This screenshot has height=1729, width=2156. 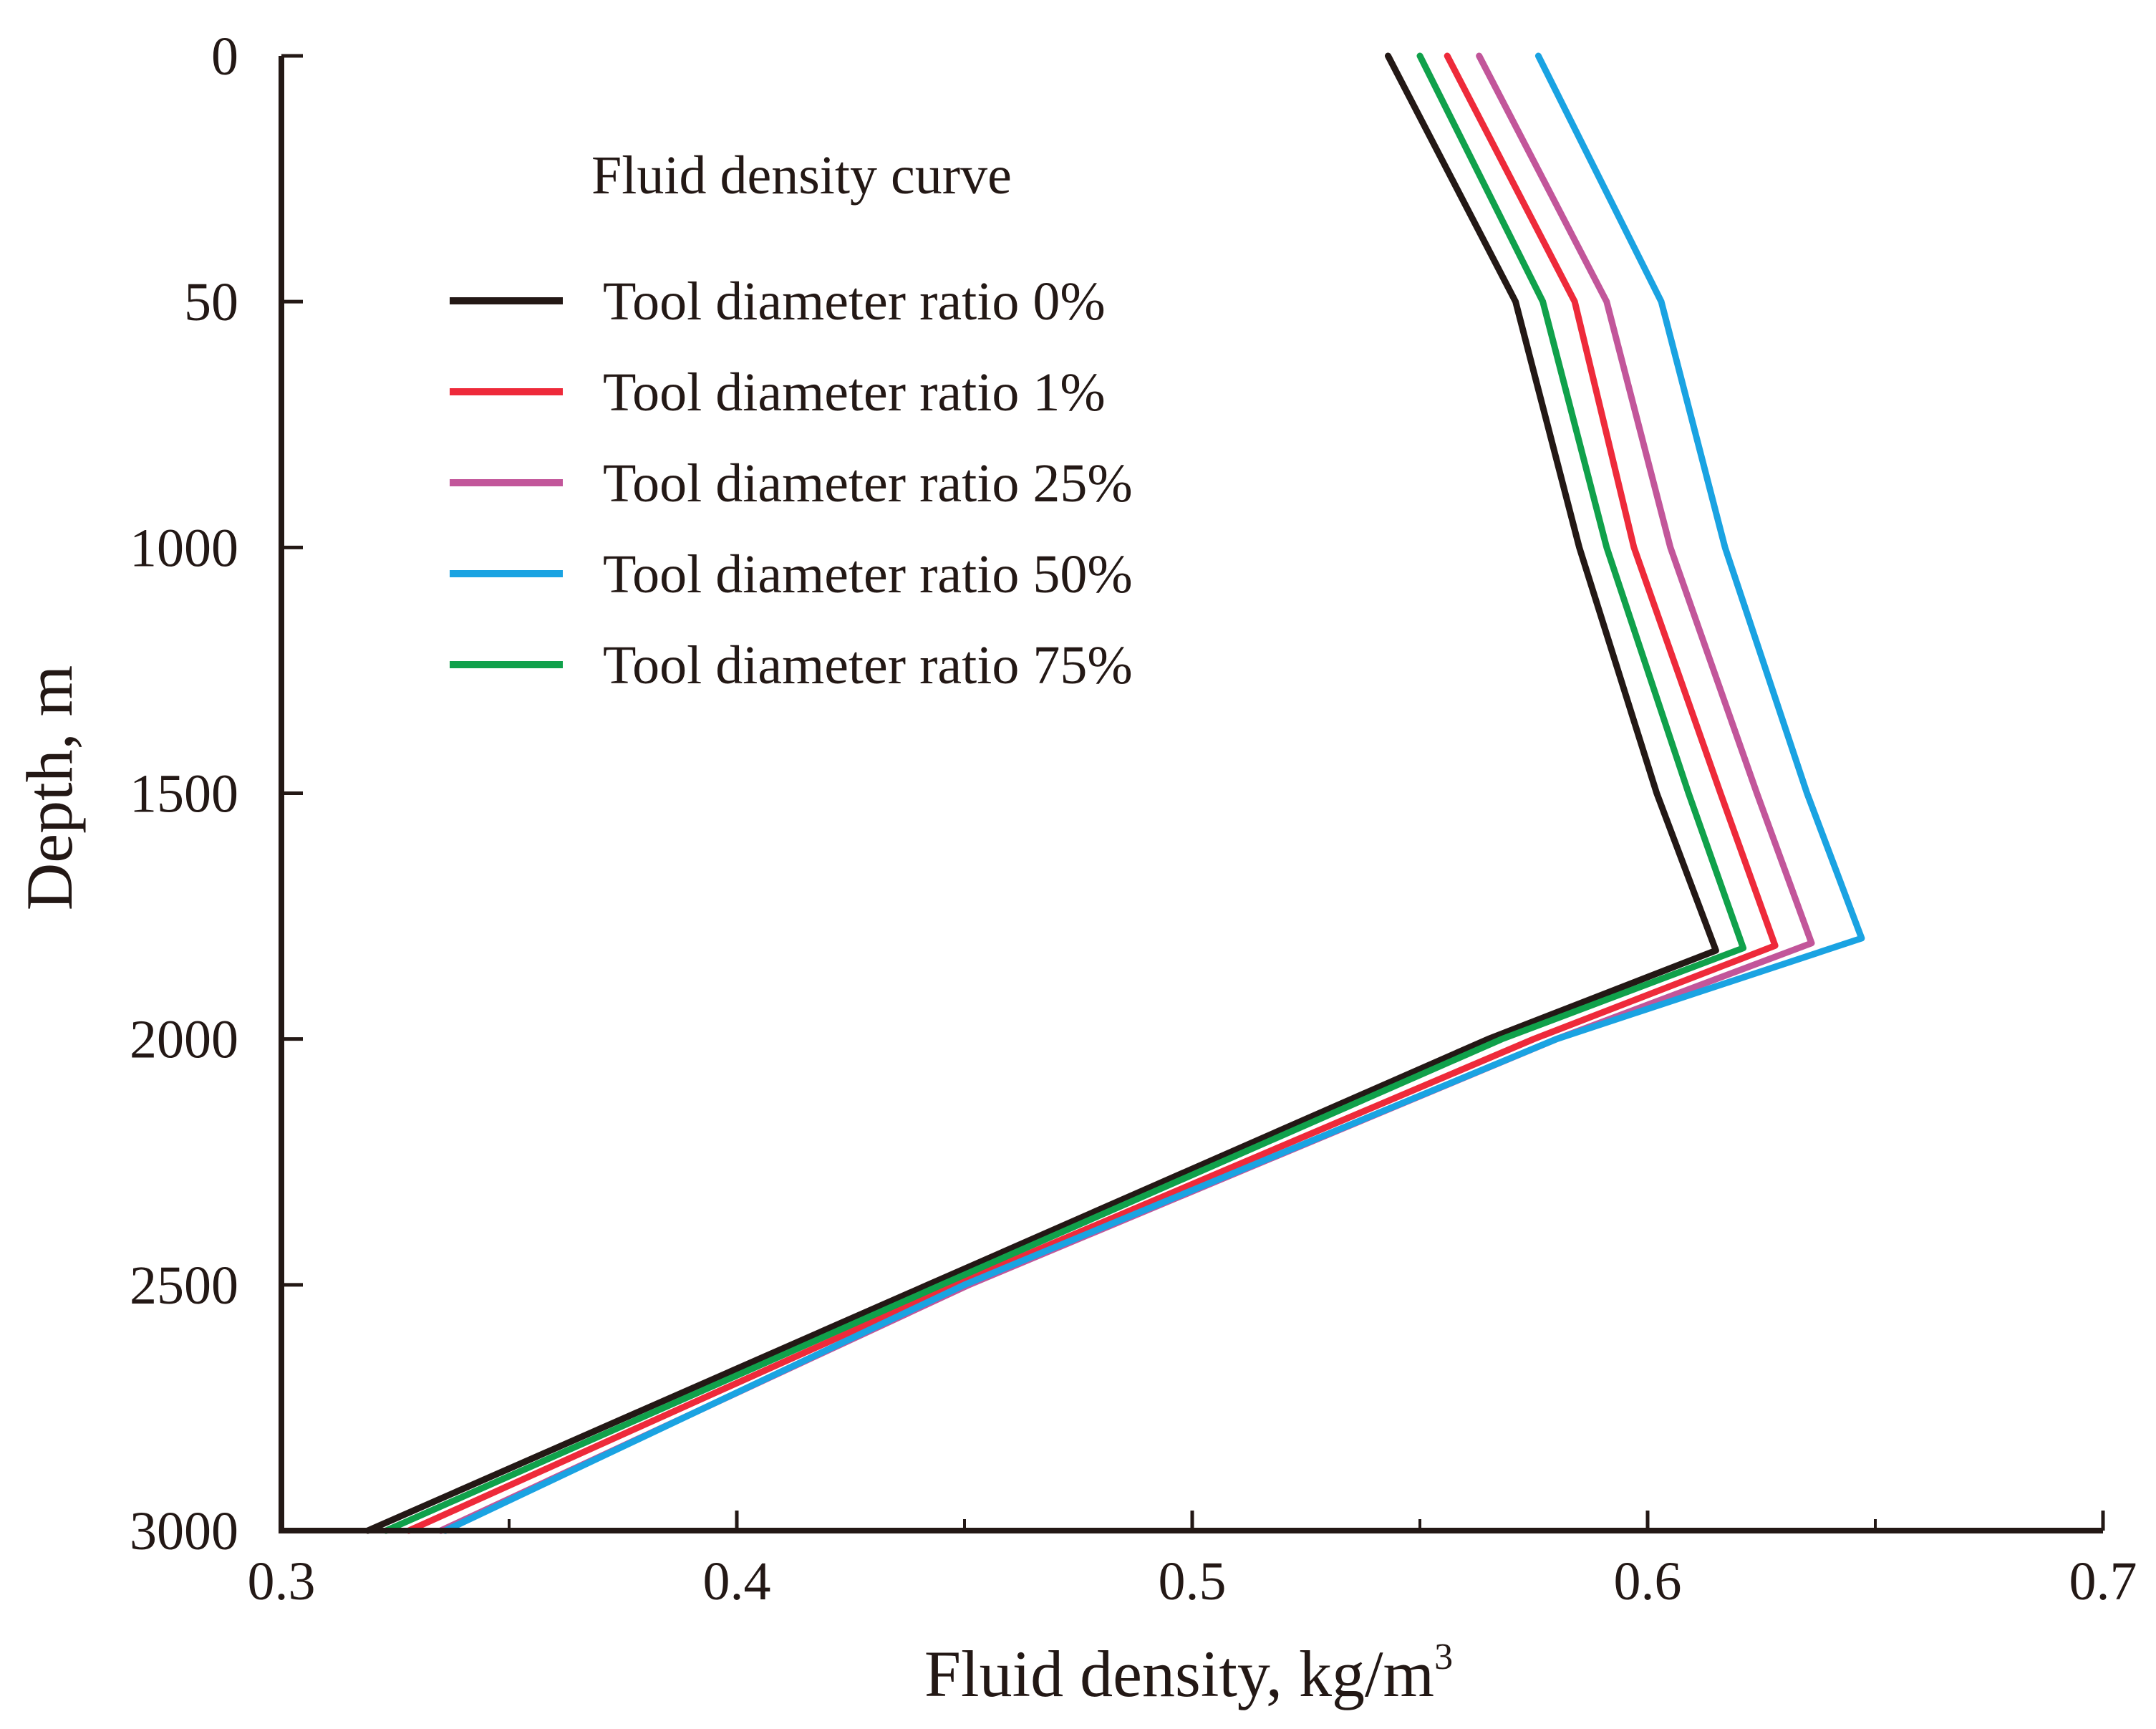 I want to click on y-tick-label: 1500, so click(x=184, y=794).